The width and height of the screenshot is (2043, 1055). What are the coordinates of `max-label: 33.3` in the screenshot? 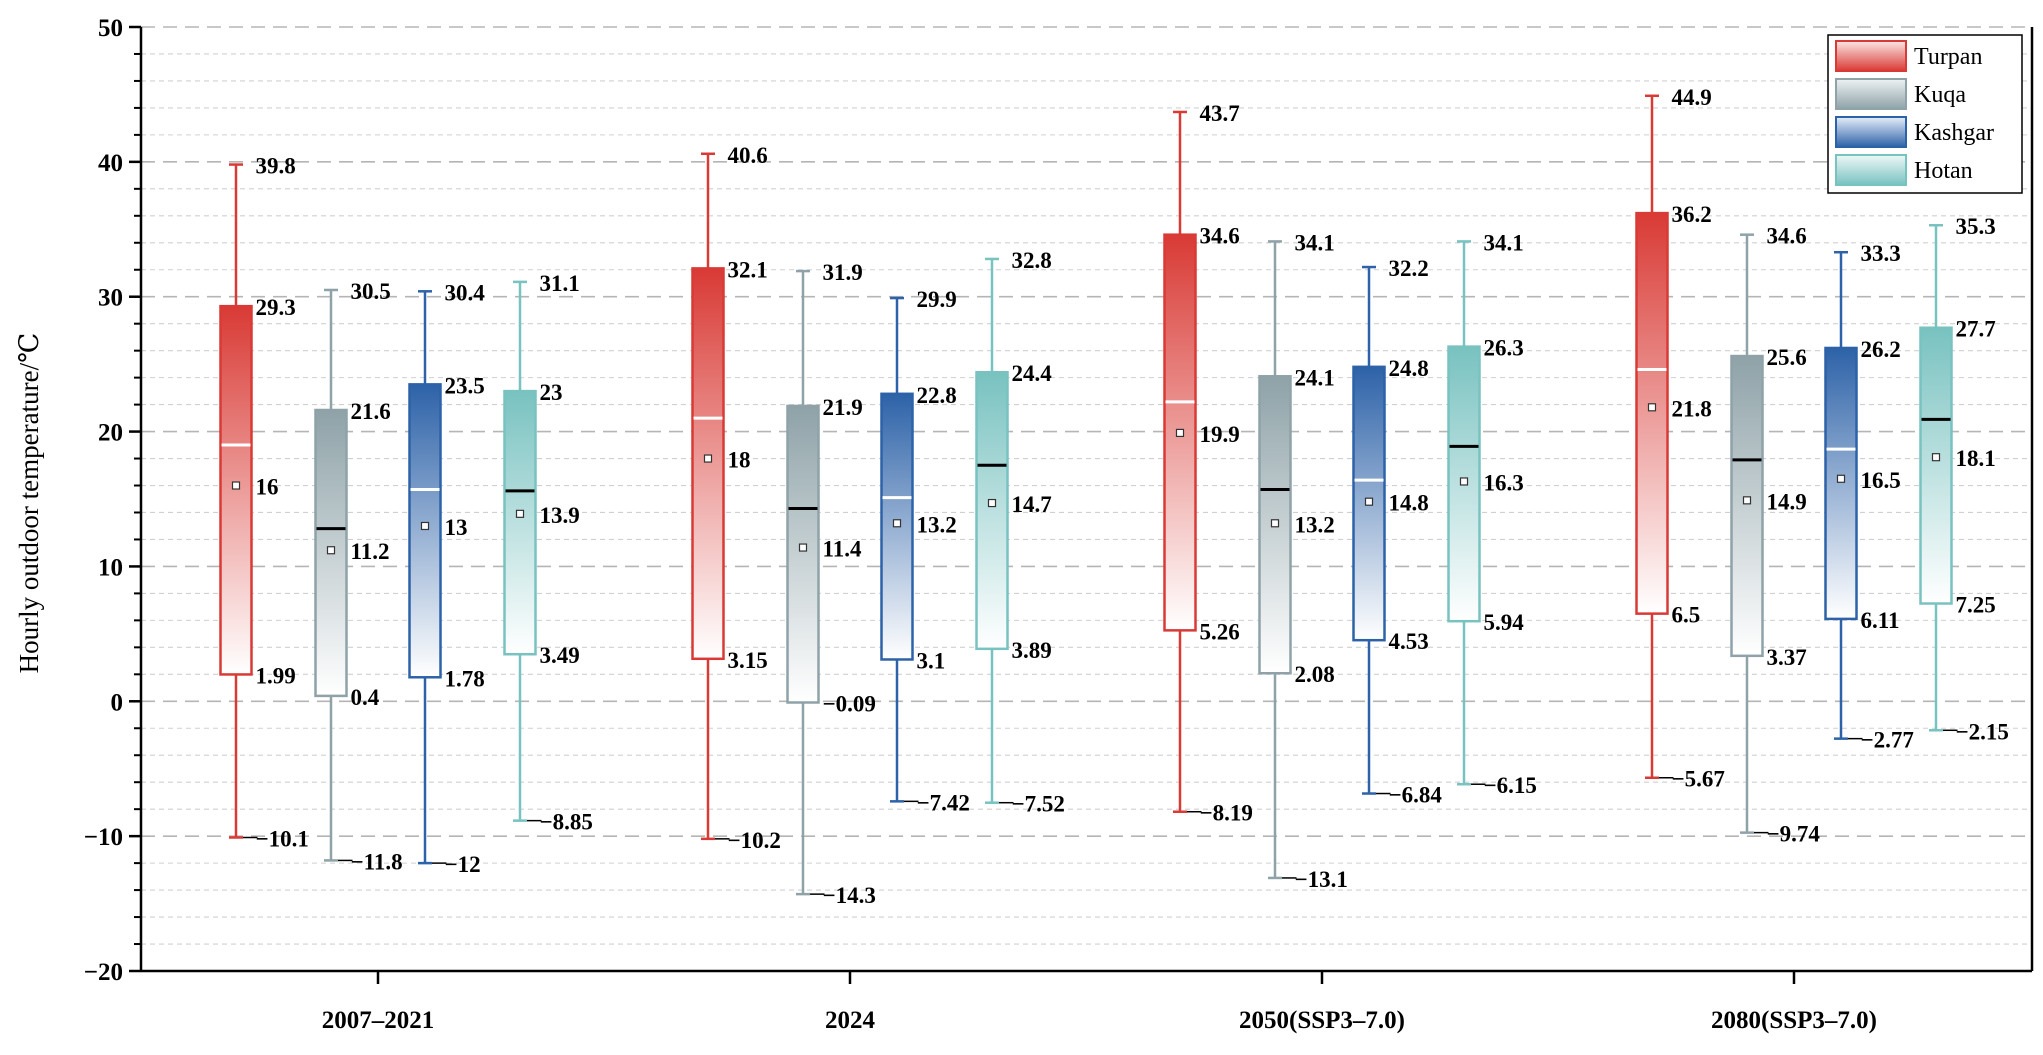 It's located at (1881, 253).